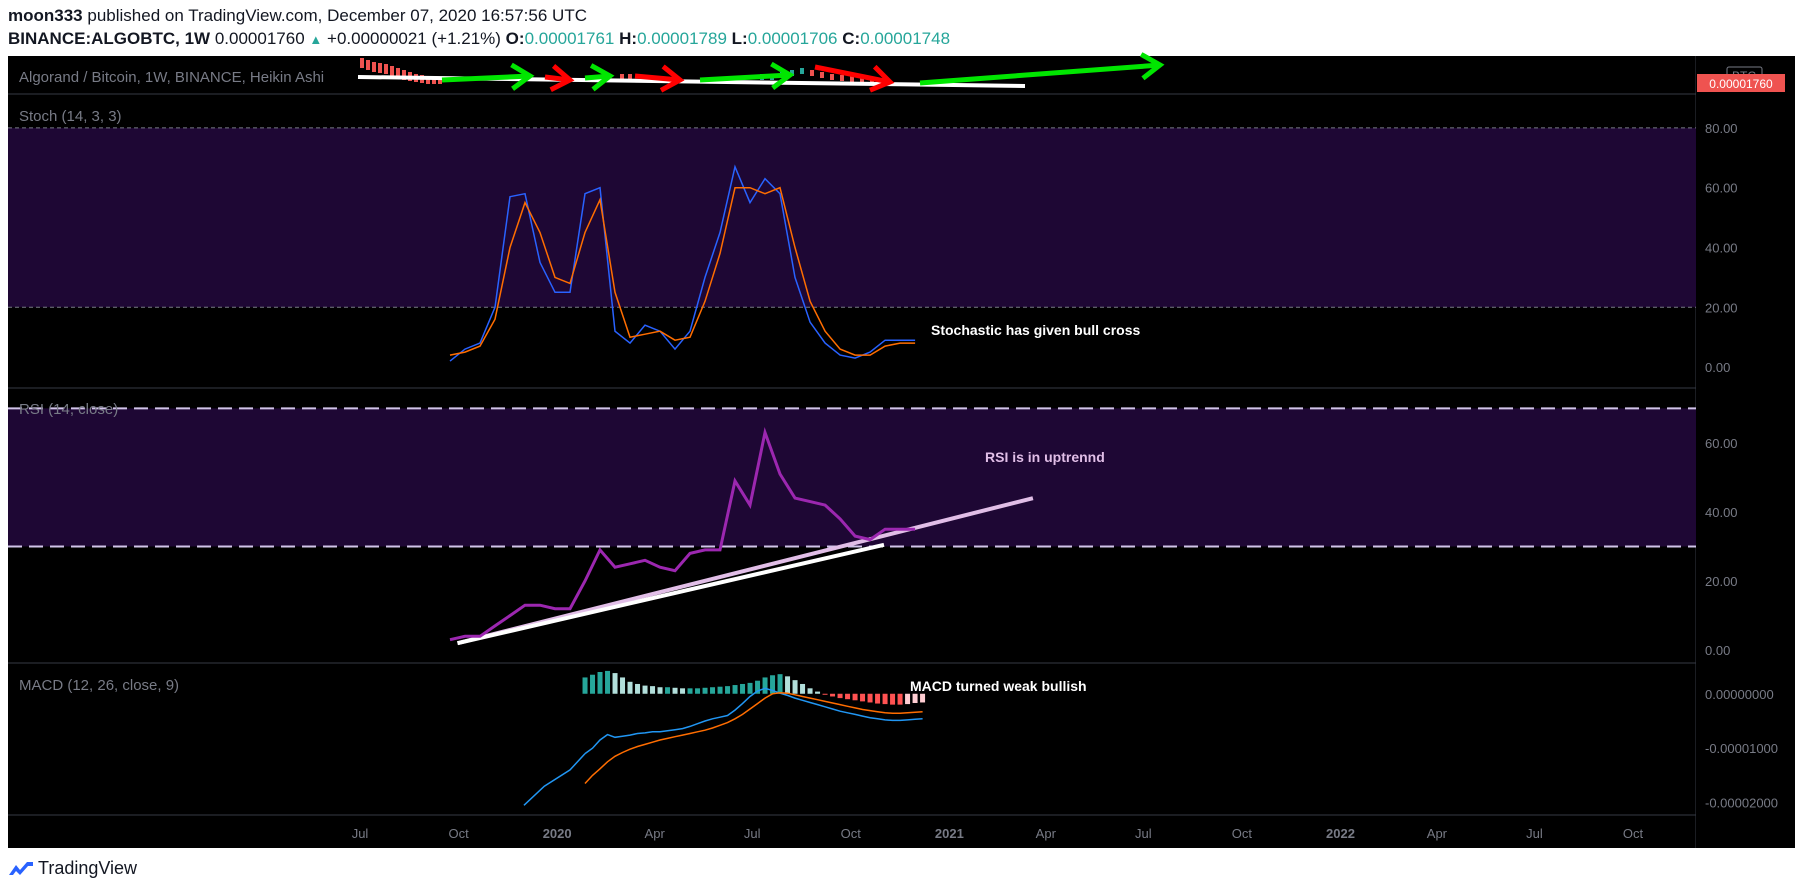 Image resolution: width=1805 pixels, height=894 pixels. What do you see at coordinates (753, 738) in the screenshot?
I see `macd-signal-line` at bounding box center [753, 738].